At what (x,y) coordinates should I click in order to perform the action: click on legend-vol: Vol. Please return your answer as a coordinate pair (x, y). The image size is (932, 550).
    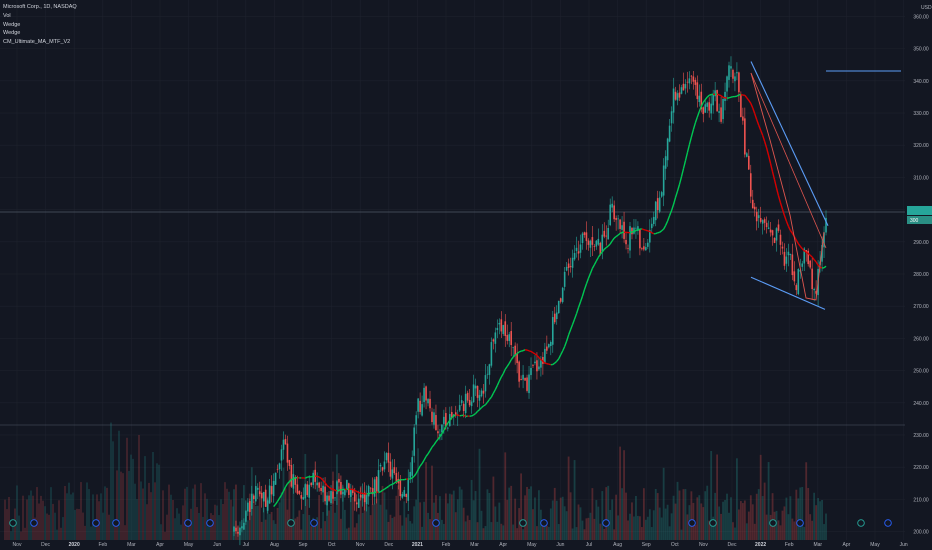
    Looking at the image, I should click on (7, 15).